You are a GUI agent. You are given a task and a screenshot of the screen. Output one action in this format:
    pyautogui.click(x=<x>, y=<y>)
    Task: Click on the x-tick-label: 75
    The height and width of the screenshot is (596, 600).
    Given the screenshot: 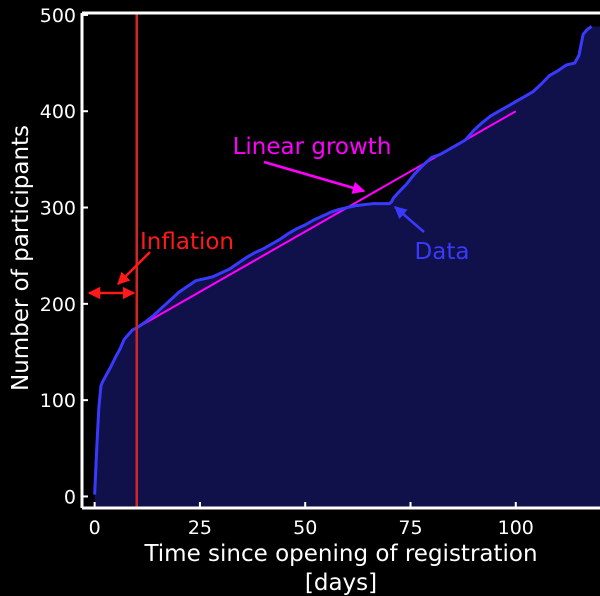 What is the action you would take?
    pyautogui.click(x=410, y=528)
    